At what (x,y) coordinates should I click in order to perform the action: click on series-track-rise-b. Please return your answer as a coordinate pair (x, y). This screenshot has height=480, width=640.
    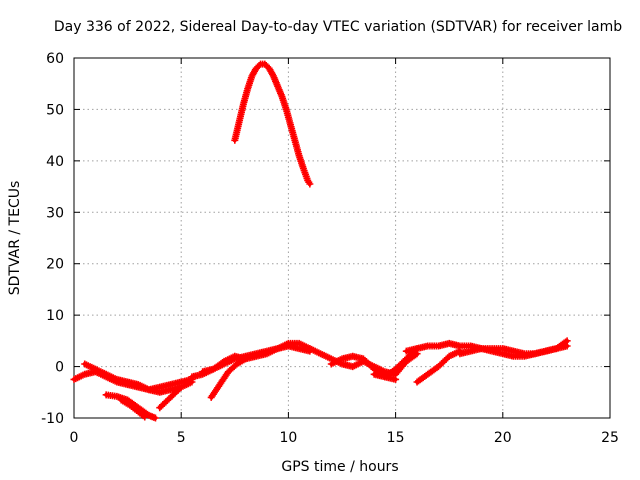
    Looking at the image, I should click on (228, 378).